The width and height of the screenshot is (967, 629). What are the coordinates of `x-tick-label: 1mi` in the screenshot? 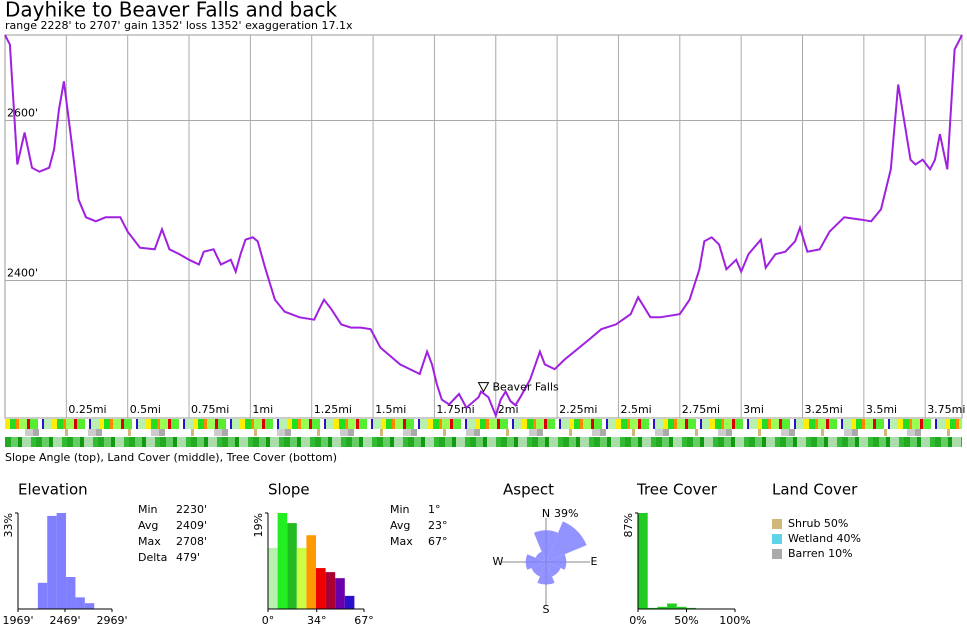 It's located at (262, 409).